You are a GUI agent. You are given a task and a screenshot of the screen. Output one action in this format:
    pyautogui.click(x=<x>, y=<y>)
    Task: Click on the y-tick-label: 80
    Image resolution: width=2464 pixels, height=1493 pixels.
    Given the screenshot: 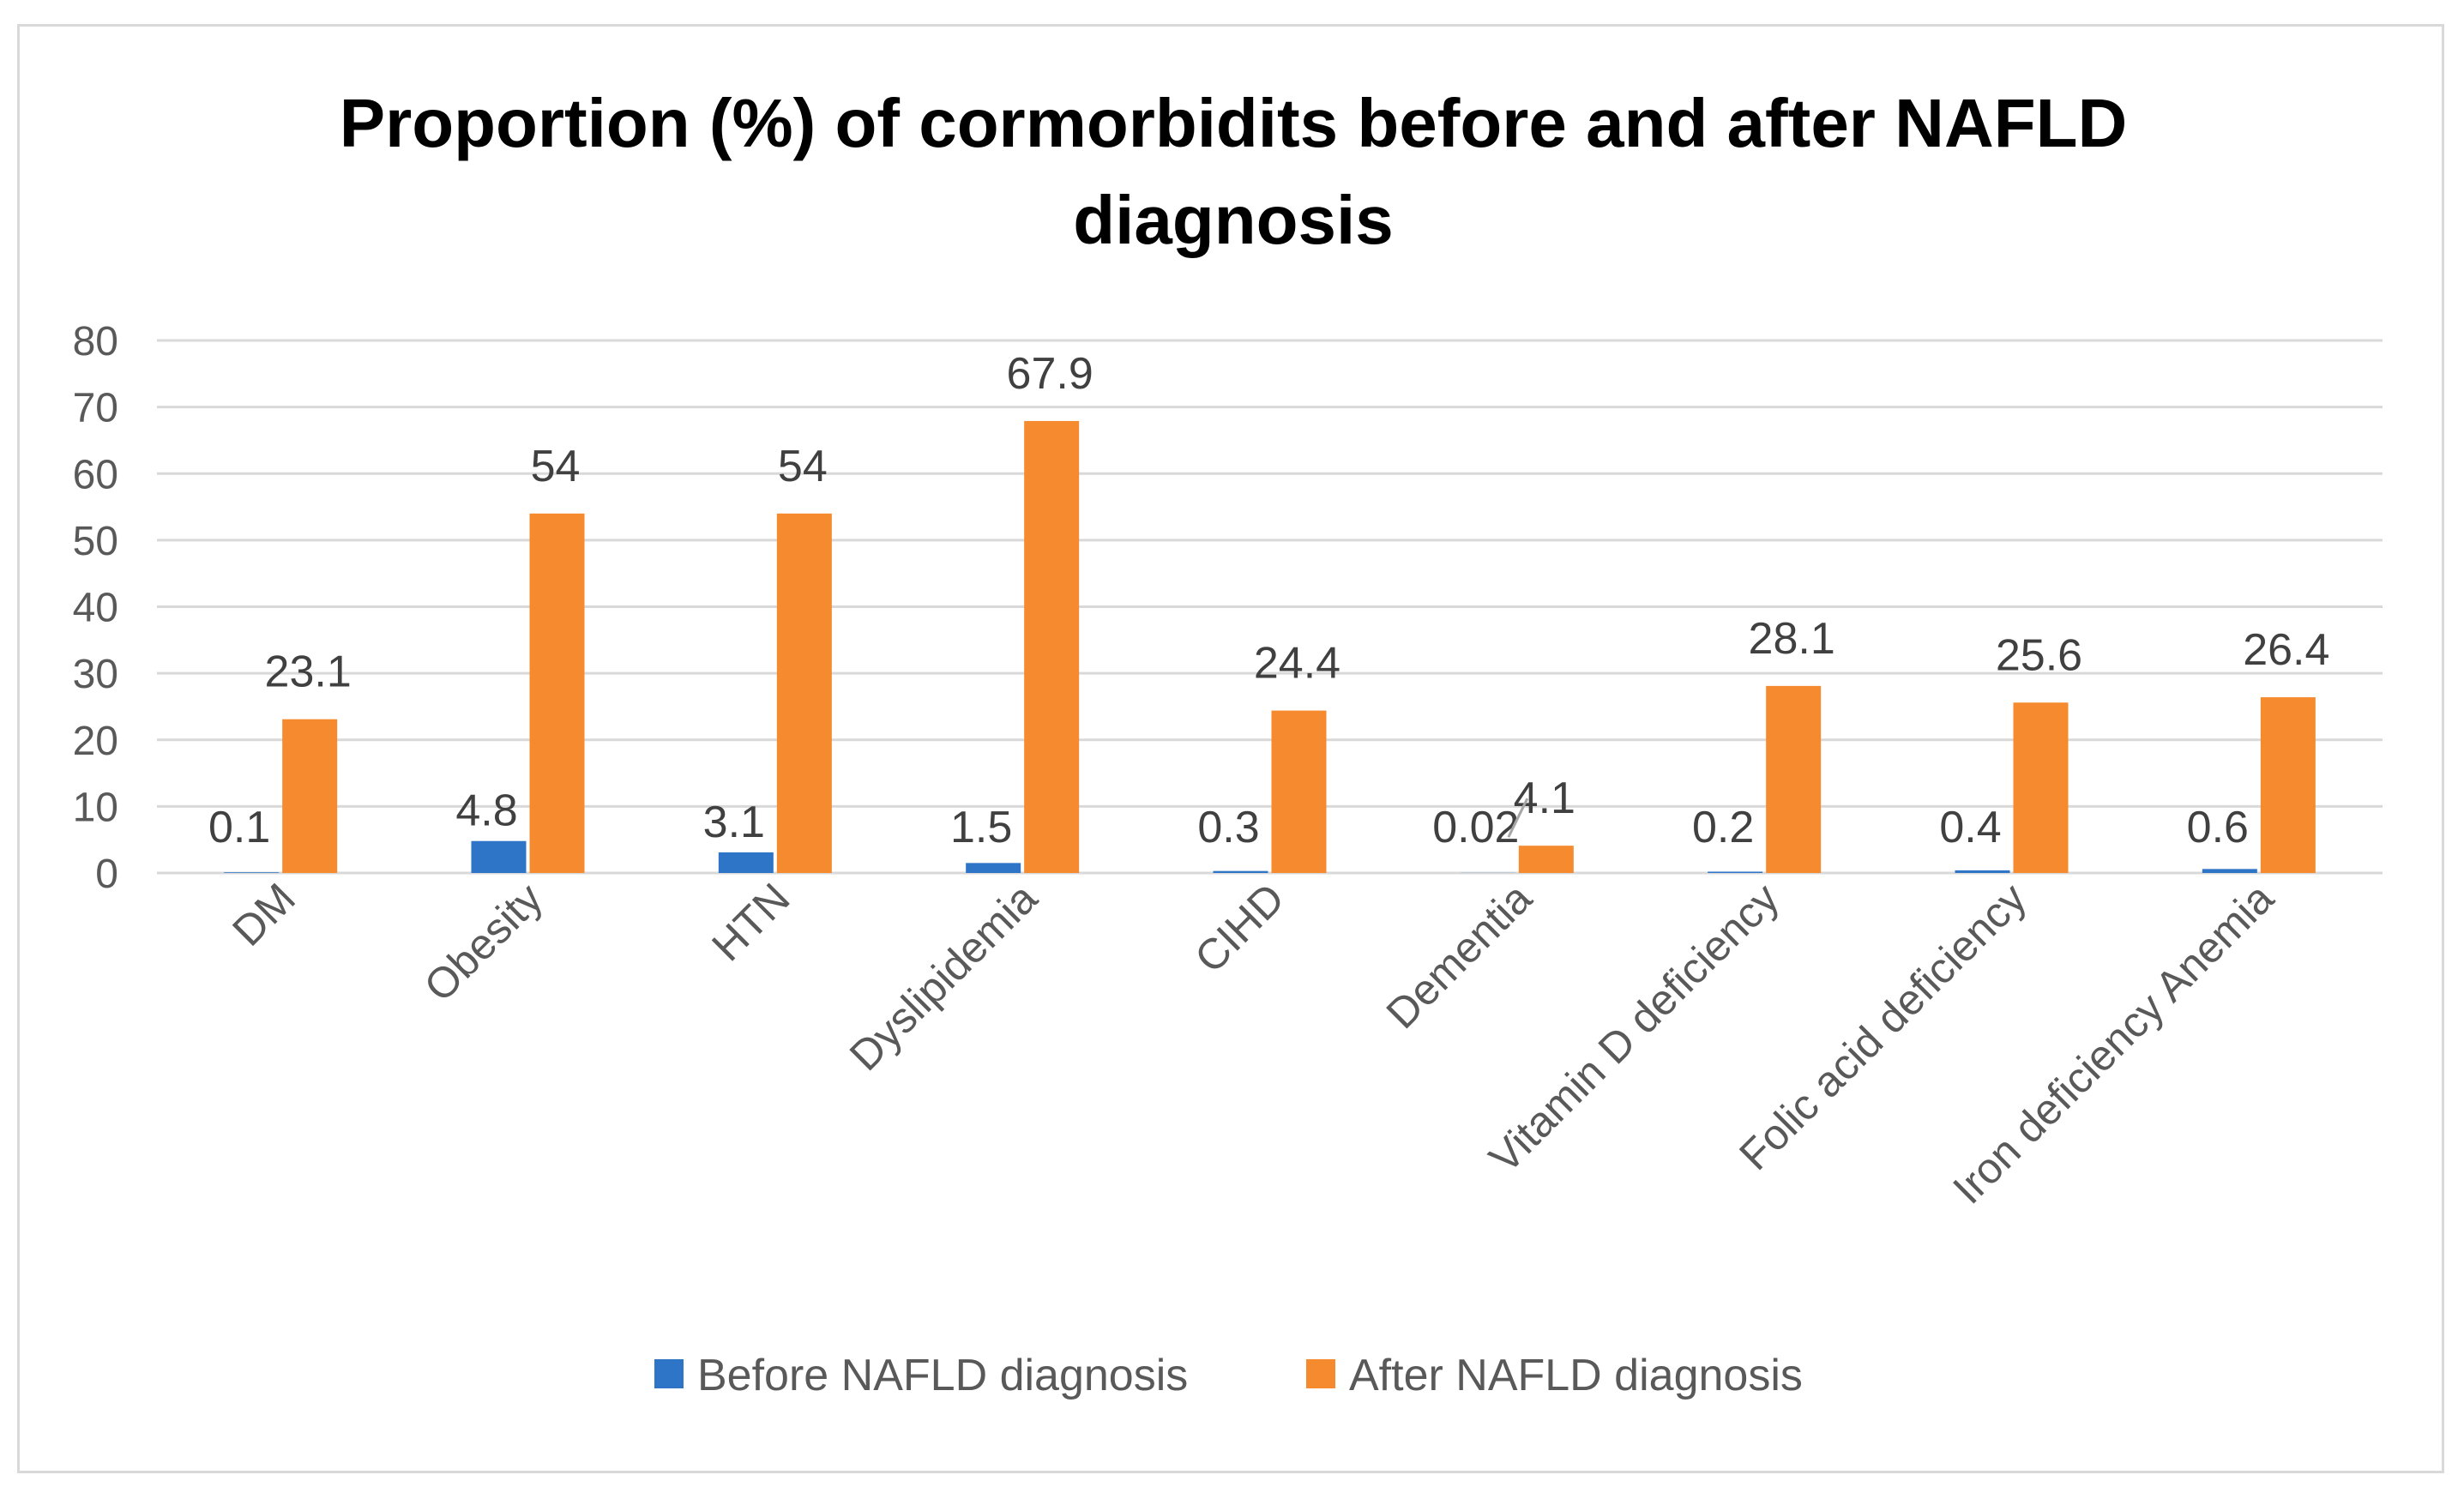 What is the action you would take?
    pyautogui.click(x=96, y=341)
    